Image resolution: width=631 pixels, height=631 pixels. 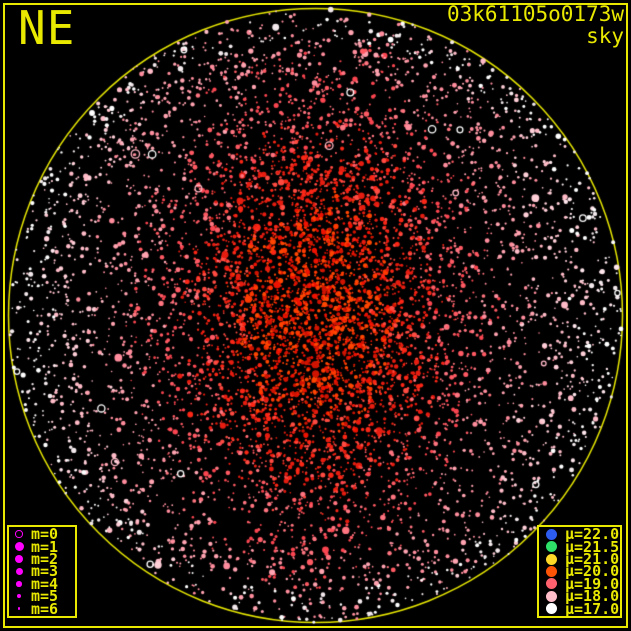 What do you see at coordinates (45, 559) in the screenshot?
I see `legend-label: m=2` at bounding box center [45, 559].